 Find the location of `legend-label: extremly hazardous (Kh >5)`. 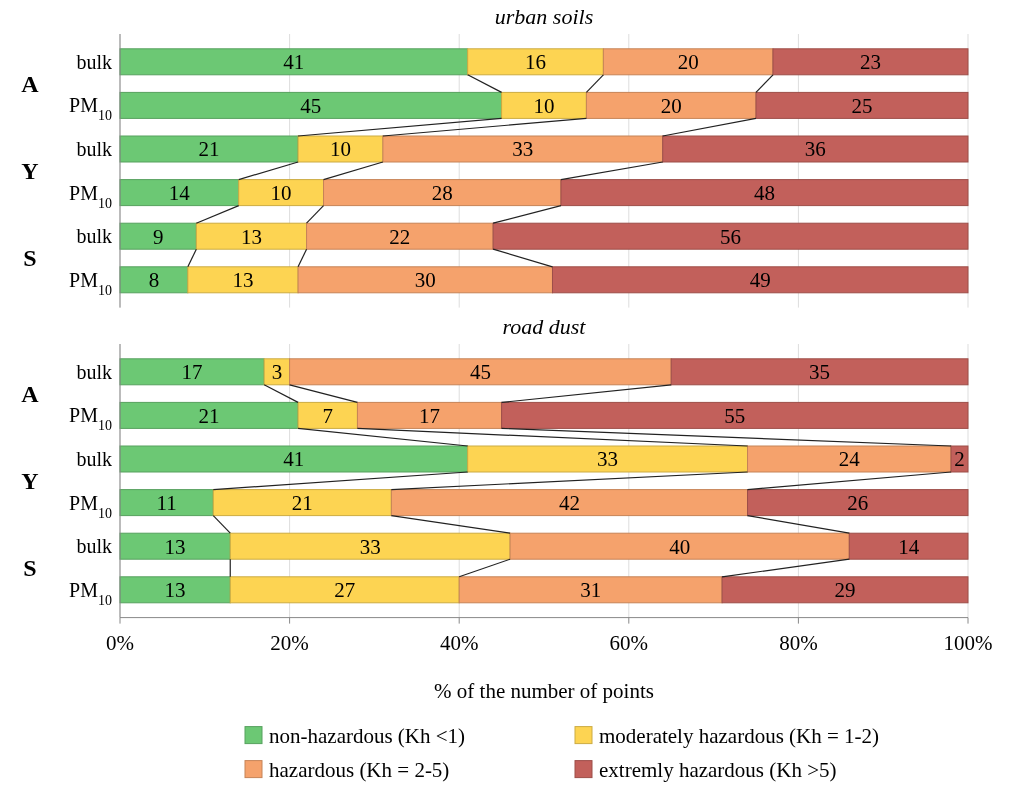

legend-label: extremly hazardous (Kh >5) is located at coordinates (718, 769).